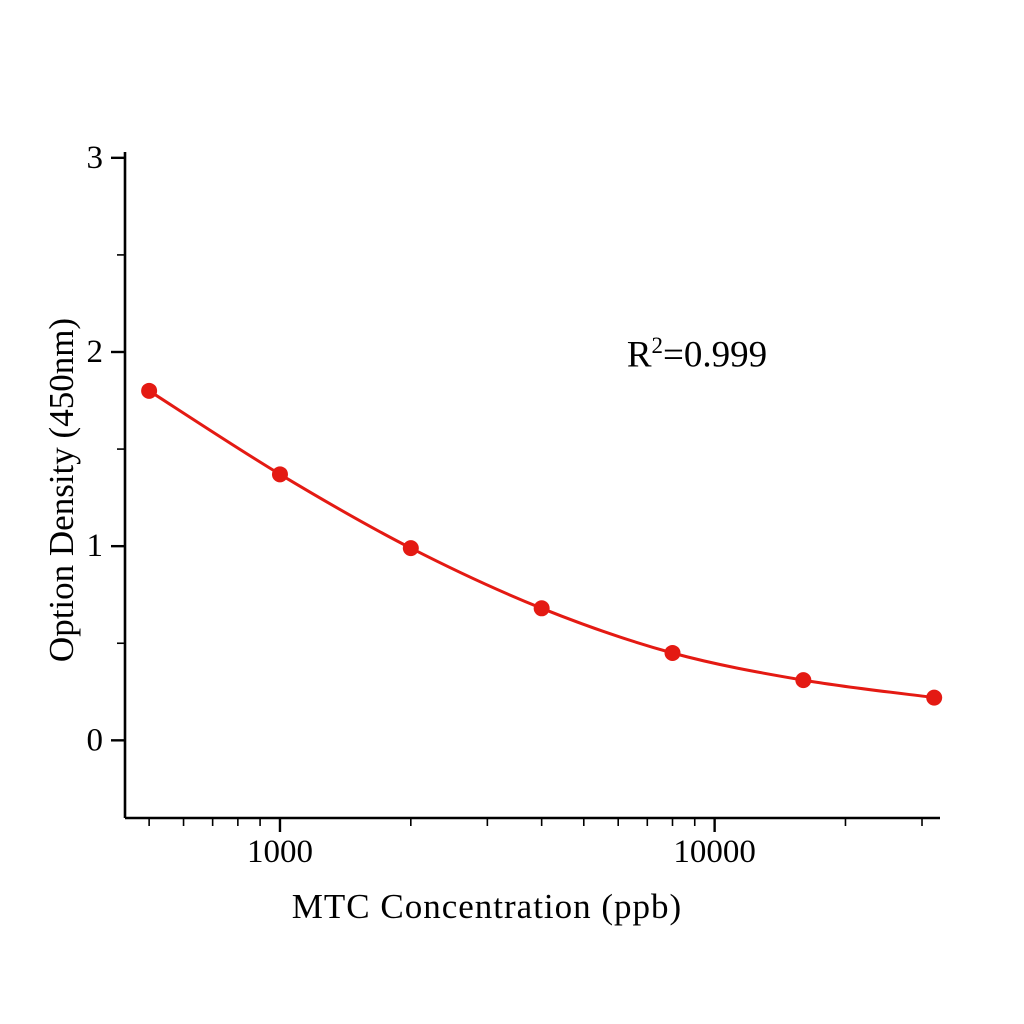 This screenshot has width=1024, height=1024. I want to click on r-squared-prefix: R, so click(639, 355).